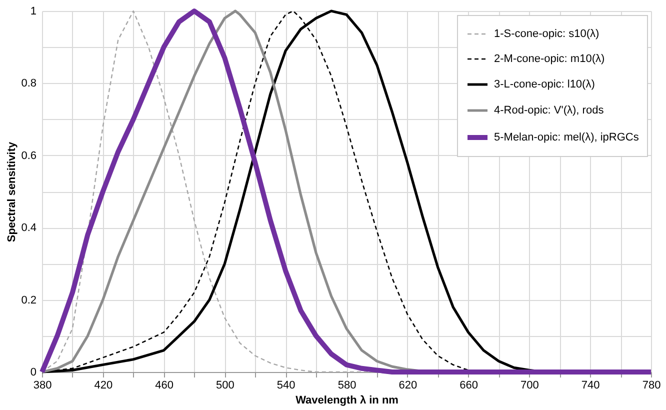 Image resolution: width=666 pixels, height=410 pixels. Describe the element at coordinates (549, 59) in the screenshot. I see `legend-label: 2-M-cone-opic: m10(λ)` at that location.